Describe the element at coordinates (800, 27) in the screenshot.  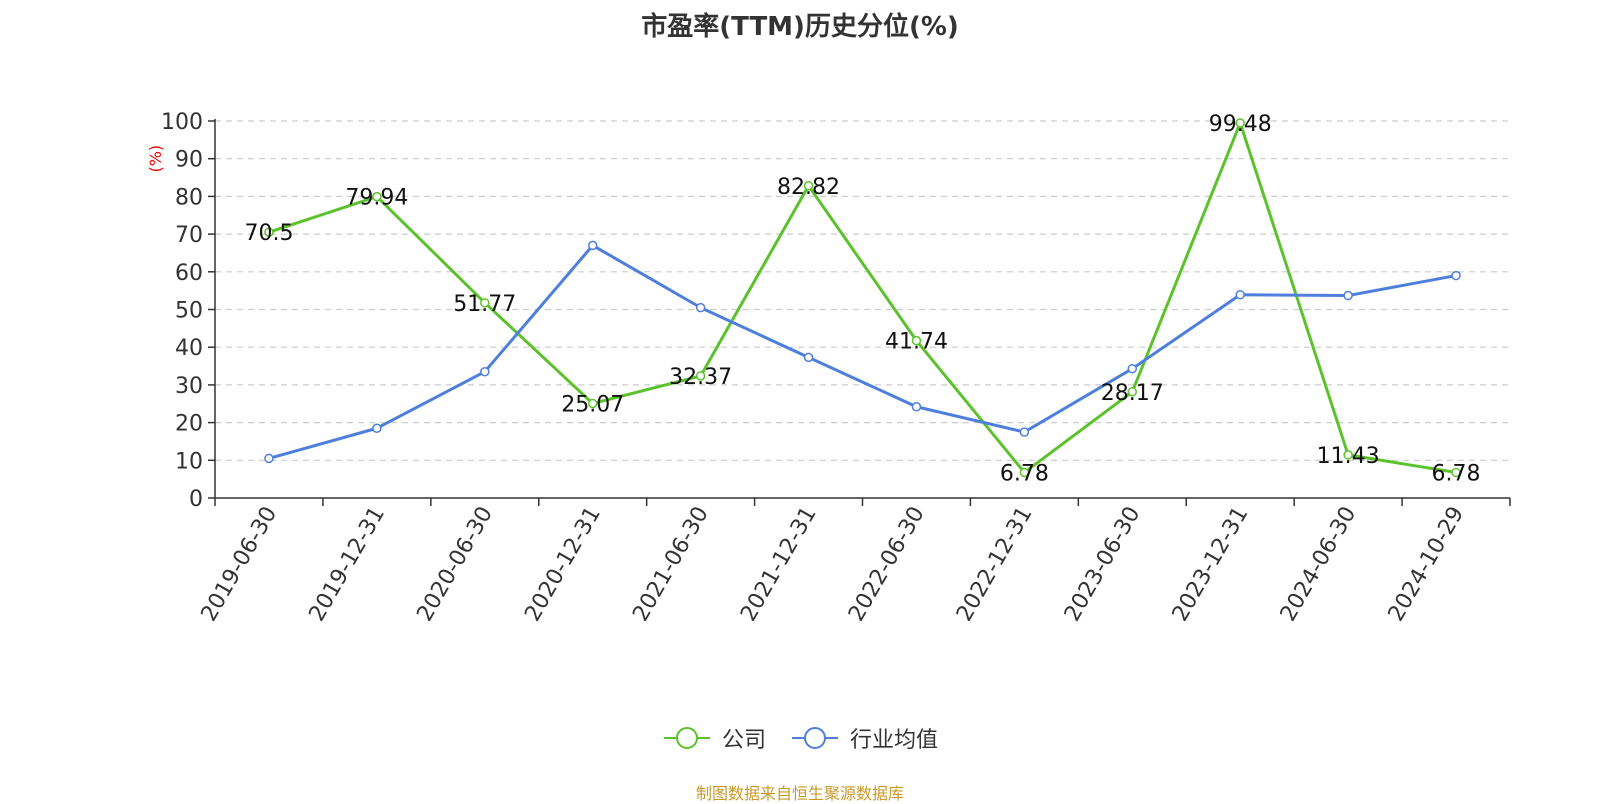
I see `chart-title: 市盈率(TTM)历史分位(%)` at that location.